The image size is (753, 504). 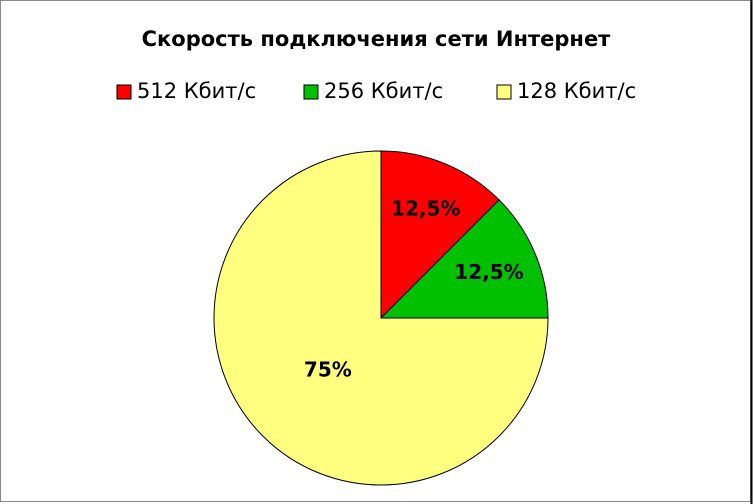 What do you see at coordinates (383, 91) in the screenshot?
I see `legend-label: 256 Кбит/с` at bounding box center [383, 91].